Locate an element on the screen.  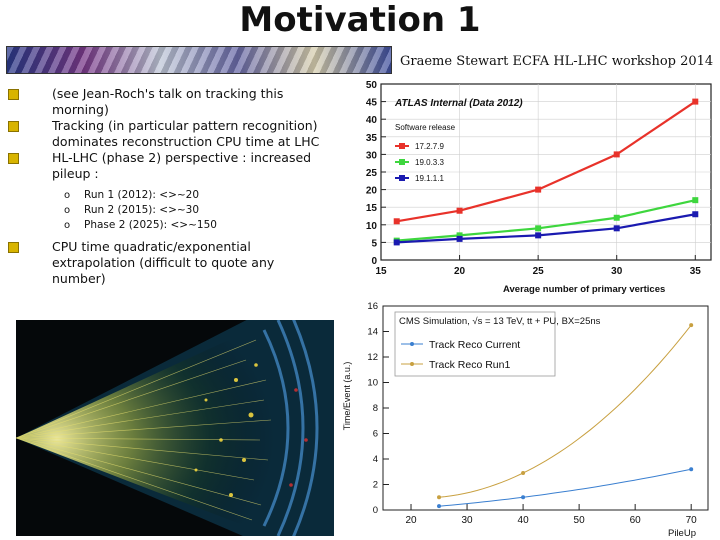
sub-bullet-text: Run 2 (2015): <>~30 is located at coordinates (142, 210).